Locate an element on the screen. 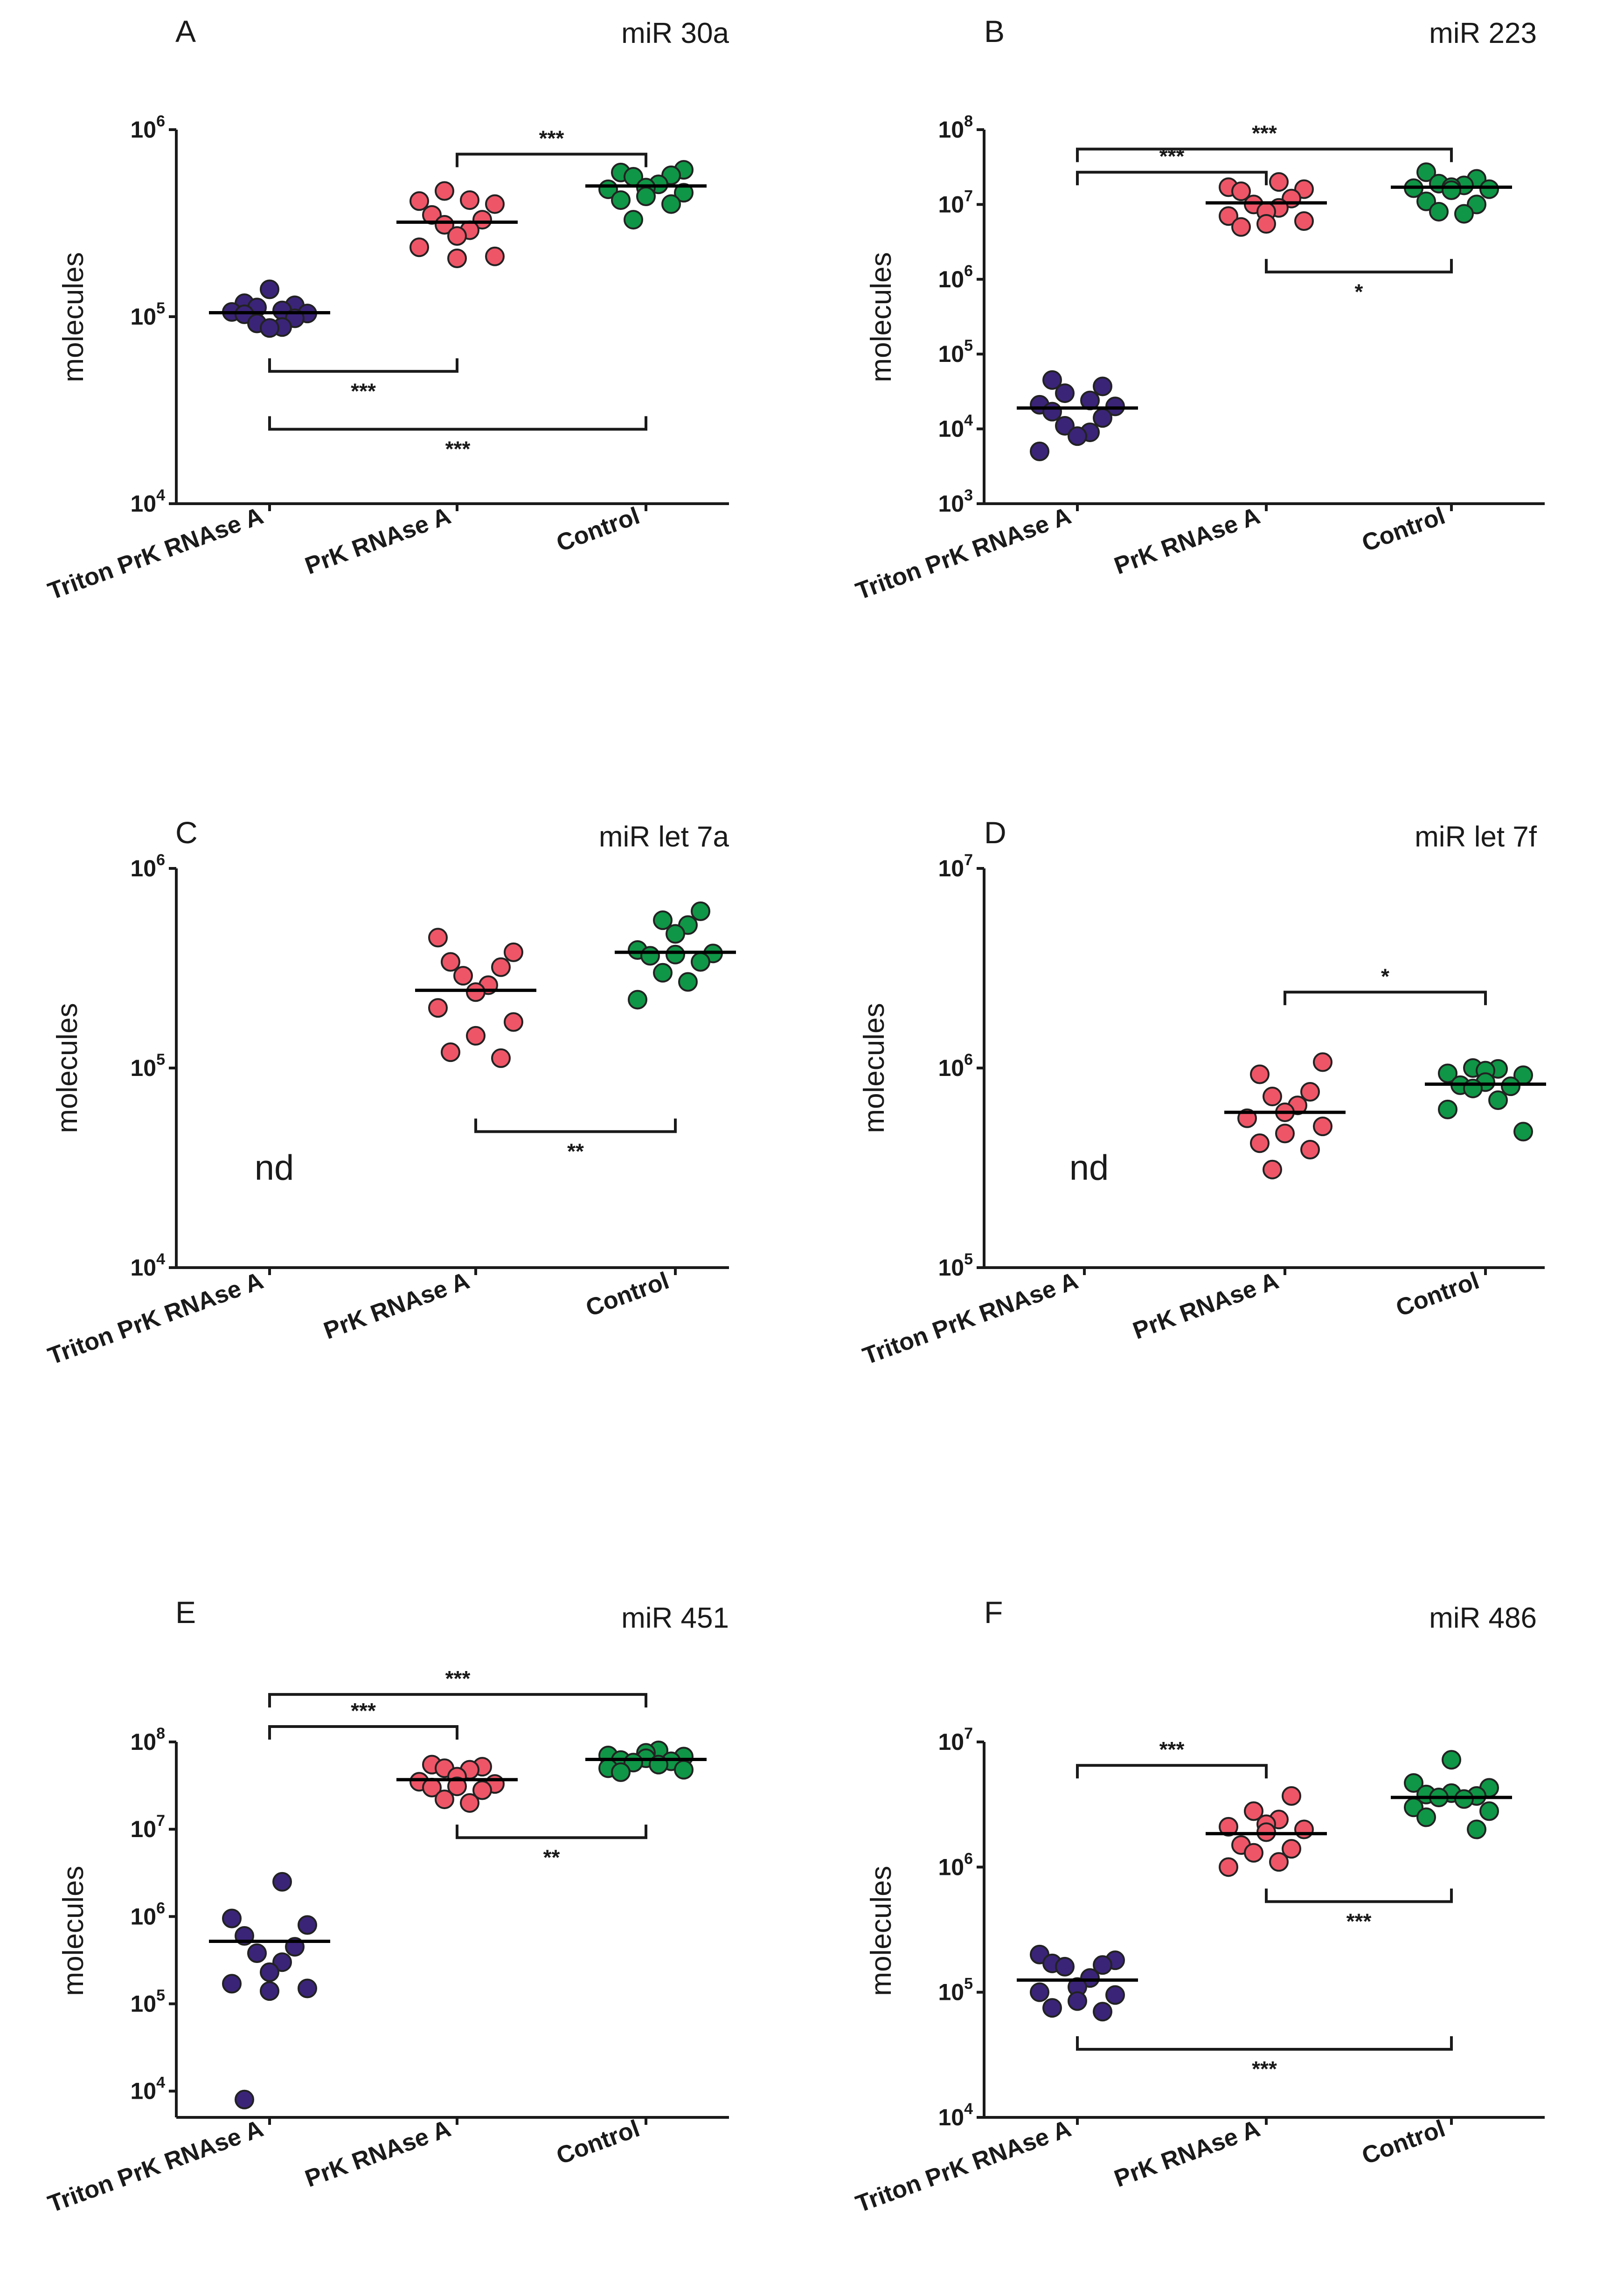 The height and width of the screenshot is (2296, 1603). panel-title: miR 30a is located at coordinates (675, 33).